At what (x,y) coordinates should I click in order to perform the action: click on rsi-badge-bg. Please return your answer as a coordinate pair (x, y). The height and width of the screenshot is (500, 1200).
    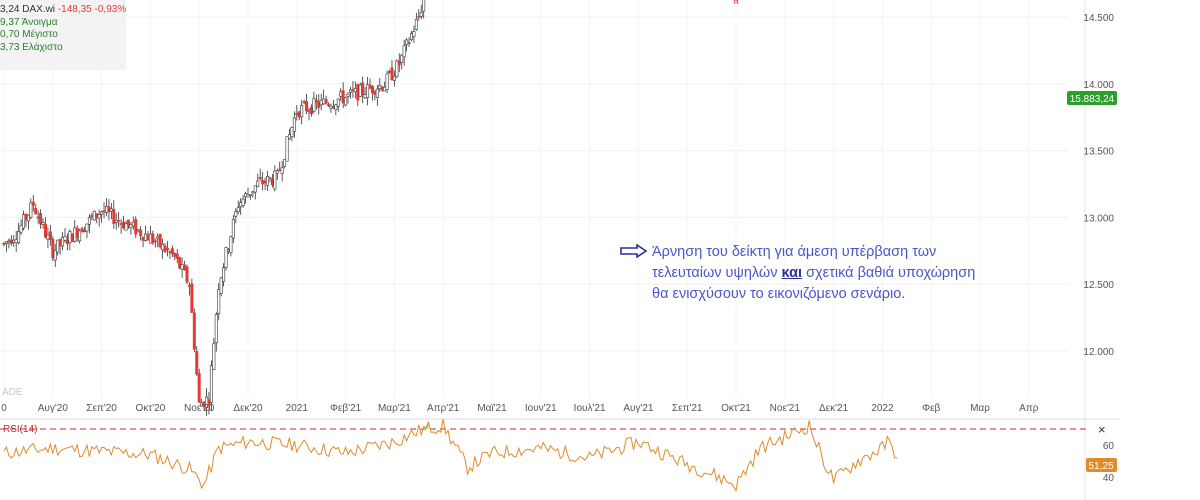
    Looking at the image, I should click on (1101, 465).